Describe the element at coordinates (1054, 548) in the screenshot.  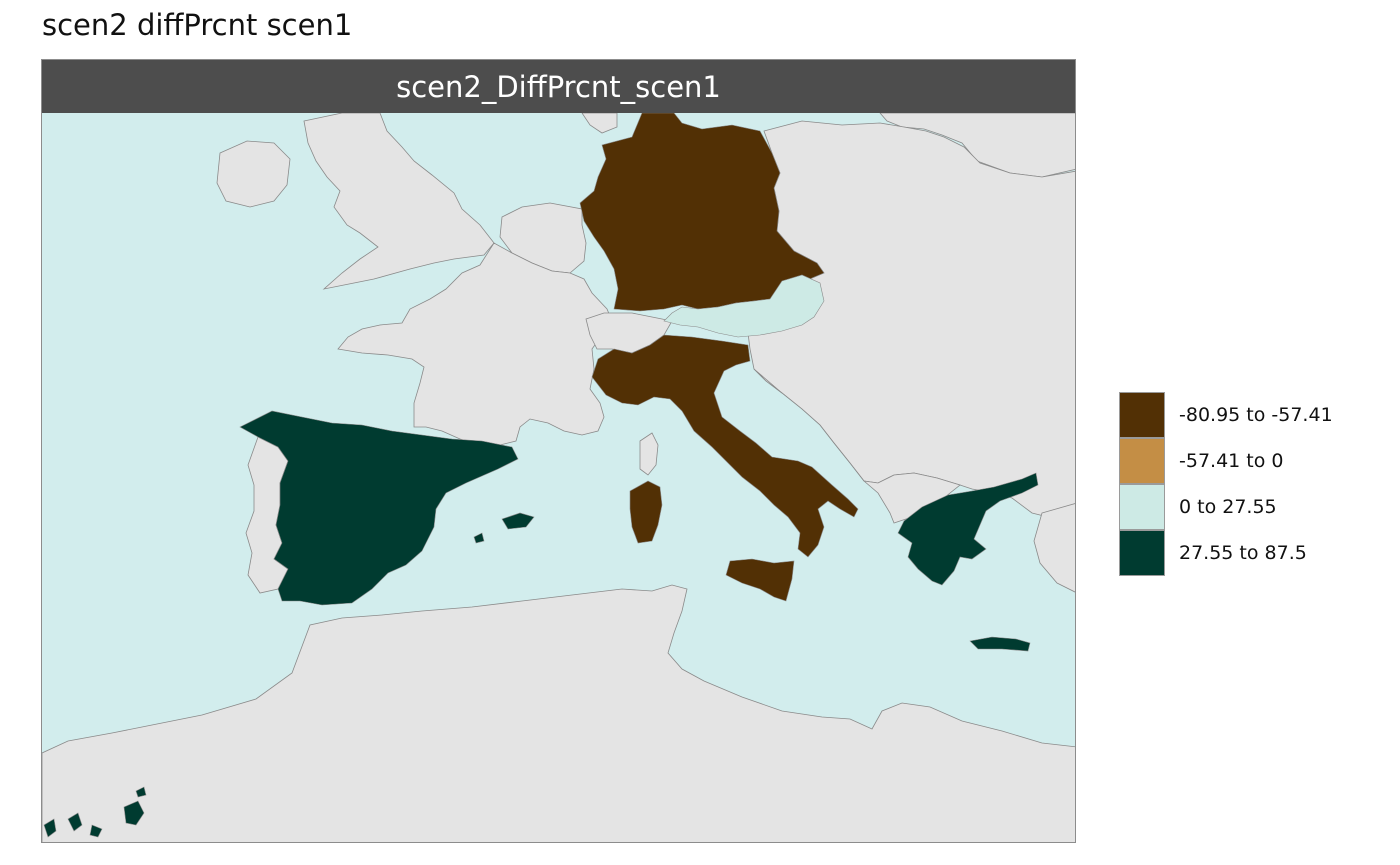
I see `region-turkey` at that location.